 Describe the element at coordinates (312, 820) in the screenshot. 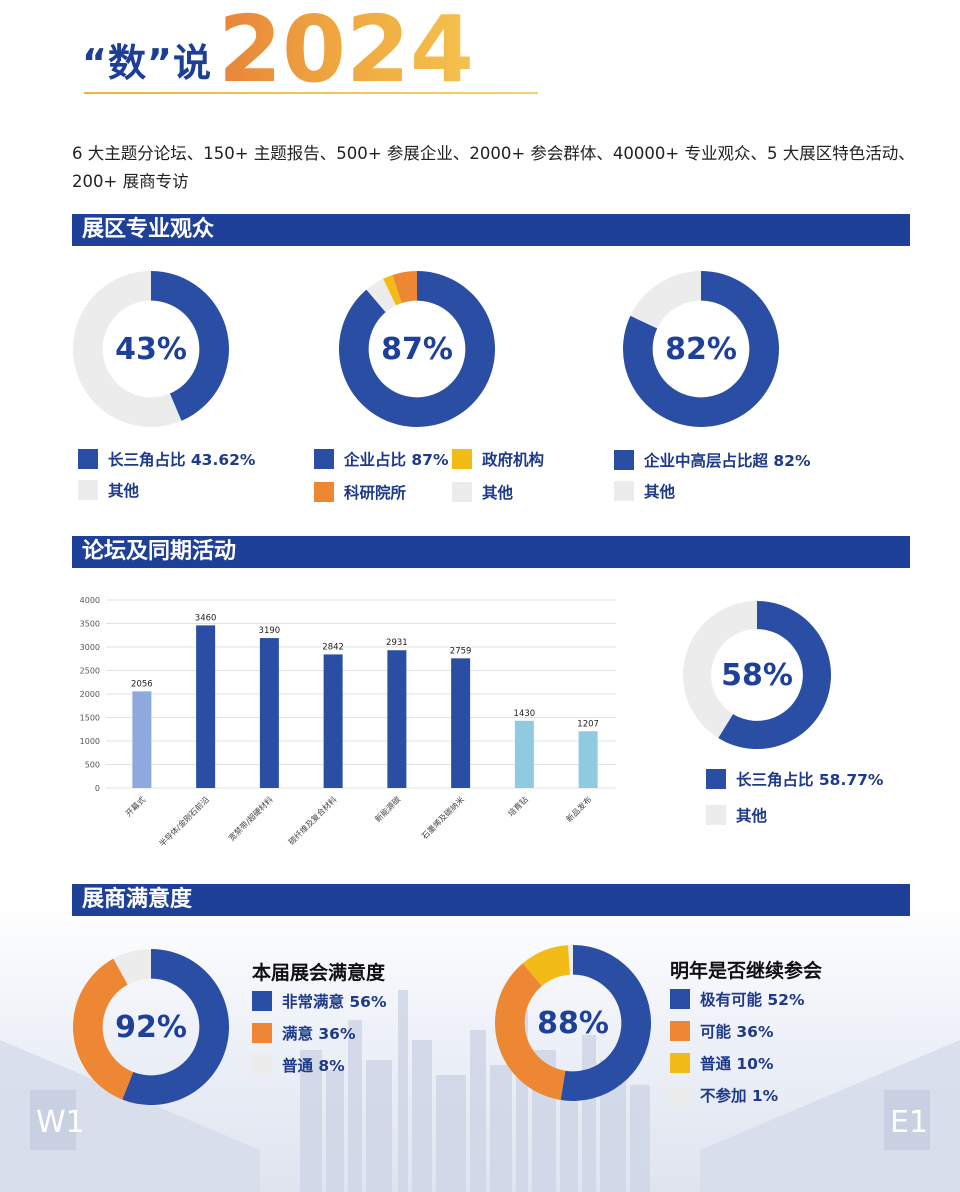

I see `x-tick-label: 碳纤维及复合材料` at that location.